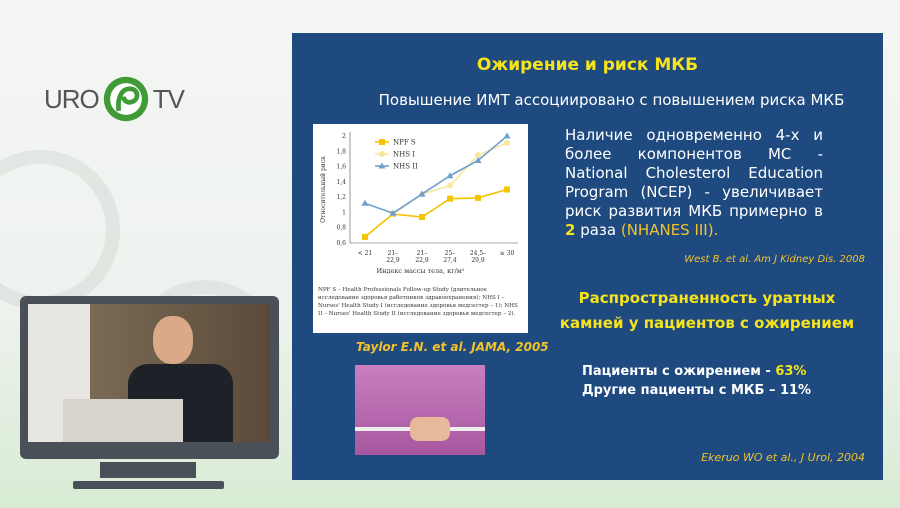 The image size is (900, 508). Describe the element at coordinates (478, 257) in the screenshot. I see `x-tick-label: 24,5– 29,9` at that location.